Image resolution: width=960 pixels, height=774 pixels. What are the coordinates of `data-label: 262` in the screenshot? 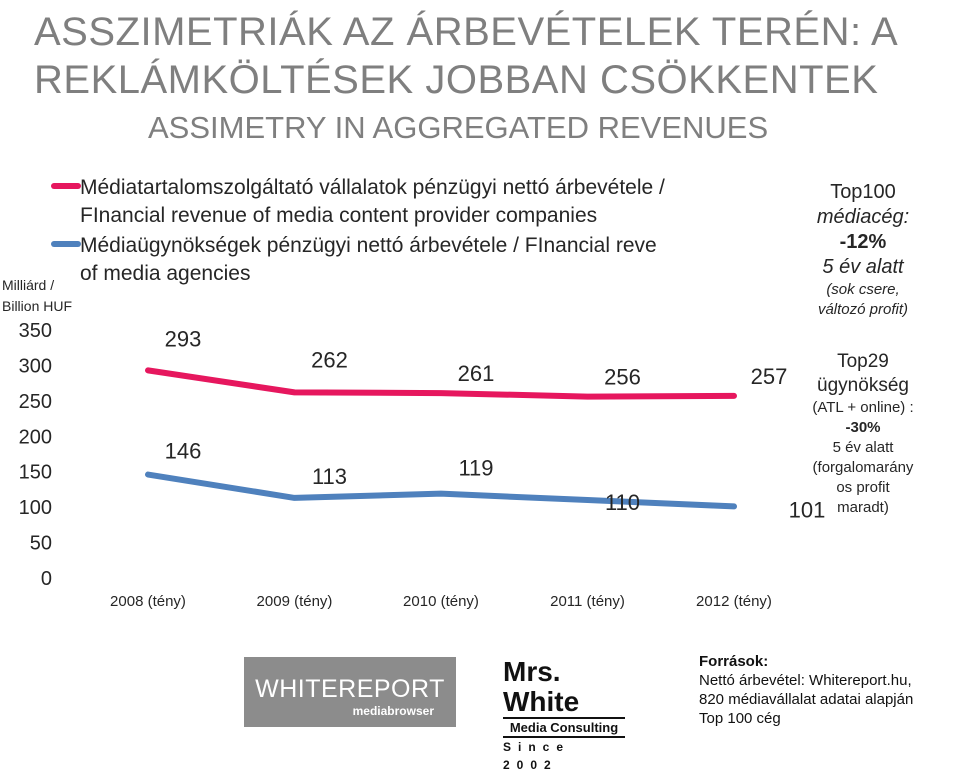 It's located at (329, 359).